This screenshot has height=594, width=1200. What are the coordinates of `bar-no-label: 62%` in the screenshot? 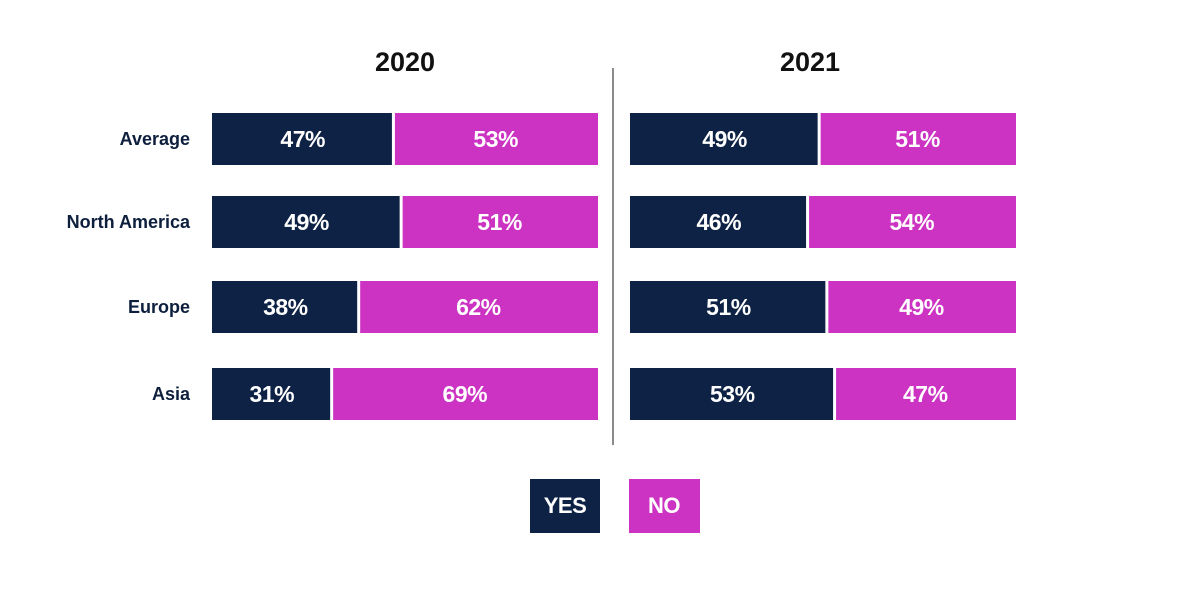 It's located at (478, 307).